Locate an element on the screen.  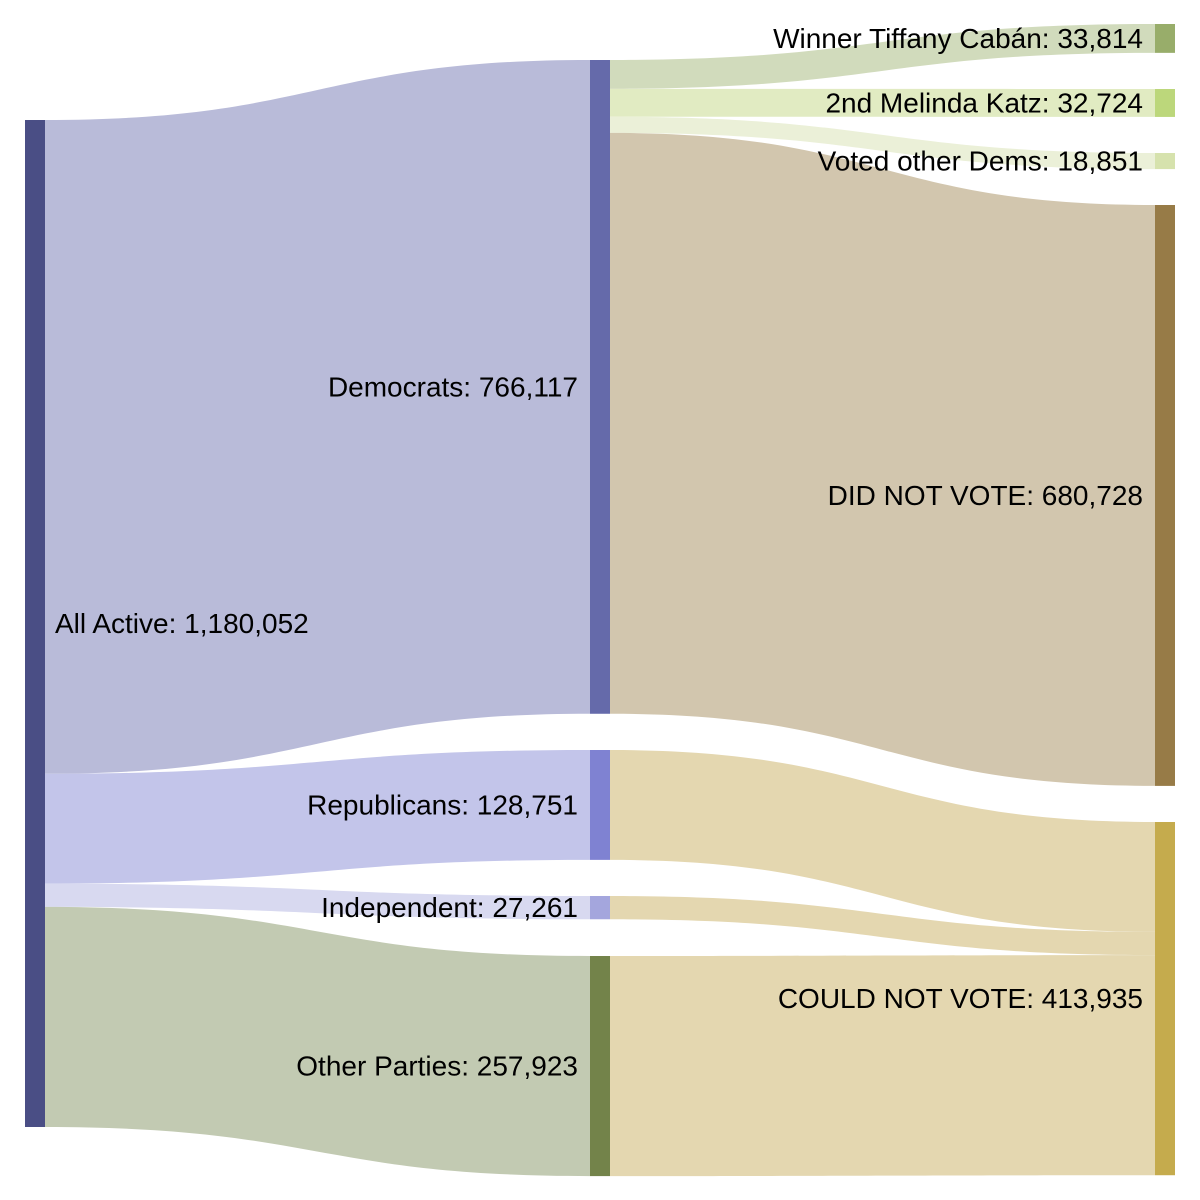
node-dnv is located at coordinates (1165, 495).